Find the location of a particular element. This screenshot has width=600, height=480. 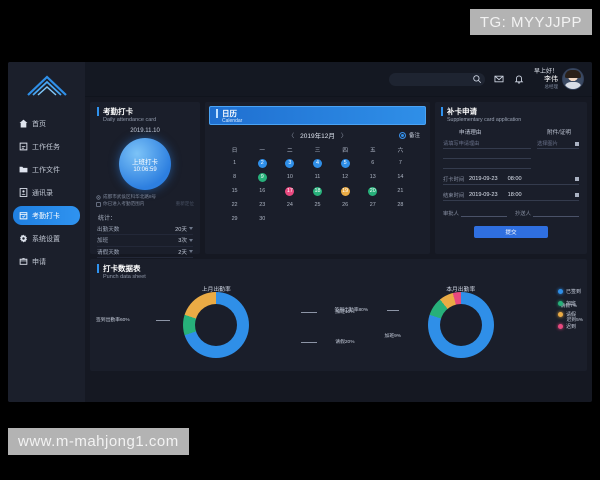

search-icon is located at coordinates (477, 79).